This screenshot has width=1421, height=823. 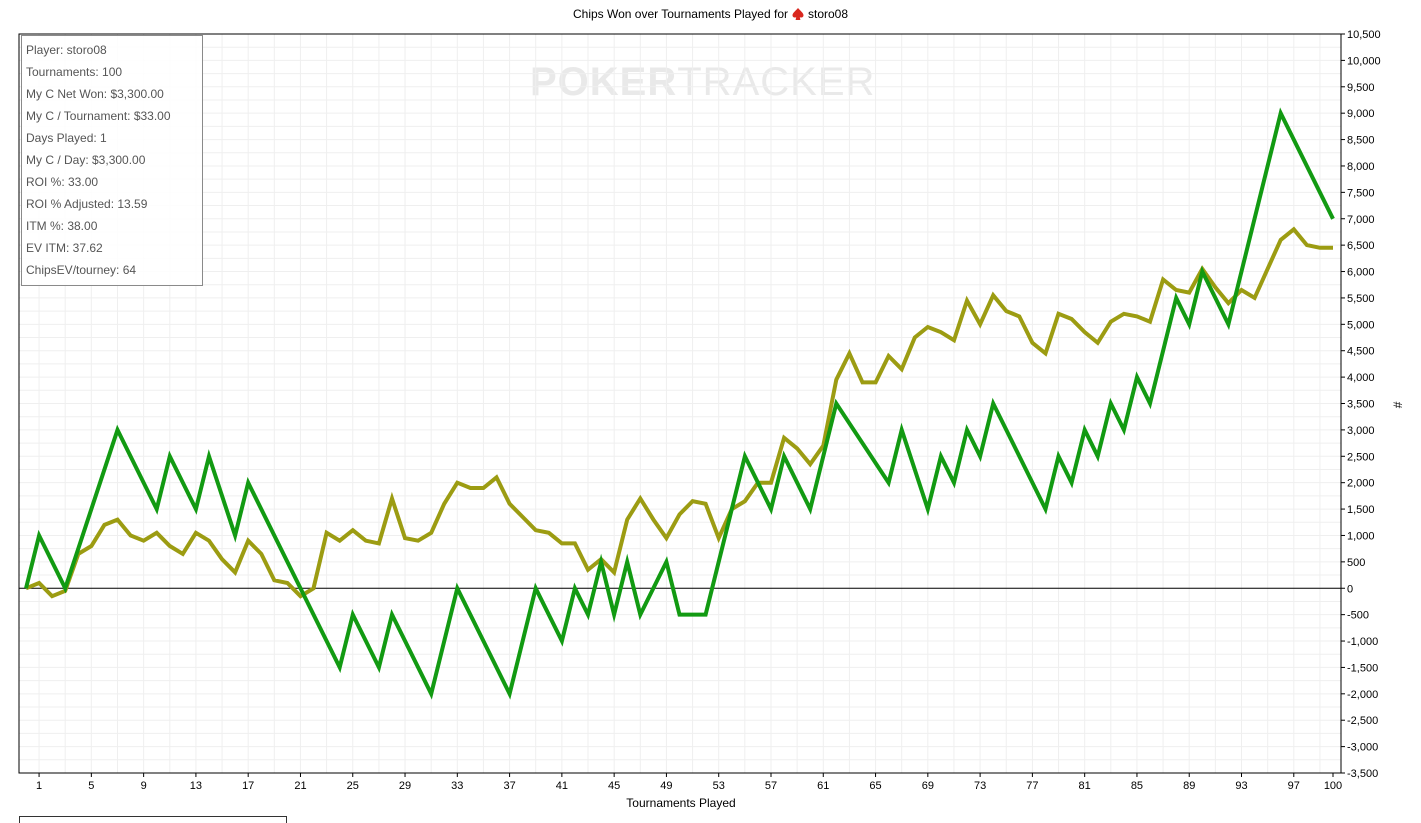 I want to click on y-tick-label: 3,500, so click(x=1361, y=405).